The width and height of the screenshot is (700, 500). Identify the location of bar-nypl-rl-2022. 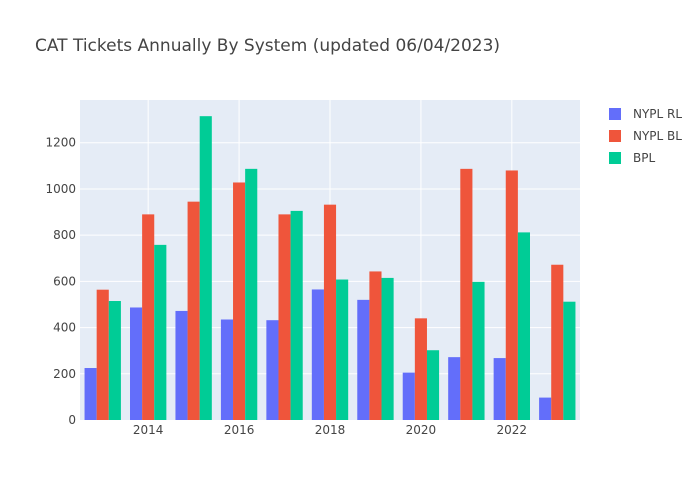
(499, 389).